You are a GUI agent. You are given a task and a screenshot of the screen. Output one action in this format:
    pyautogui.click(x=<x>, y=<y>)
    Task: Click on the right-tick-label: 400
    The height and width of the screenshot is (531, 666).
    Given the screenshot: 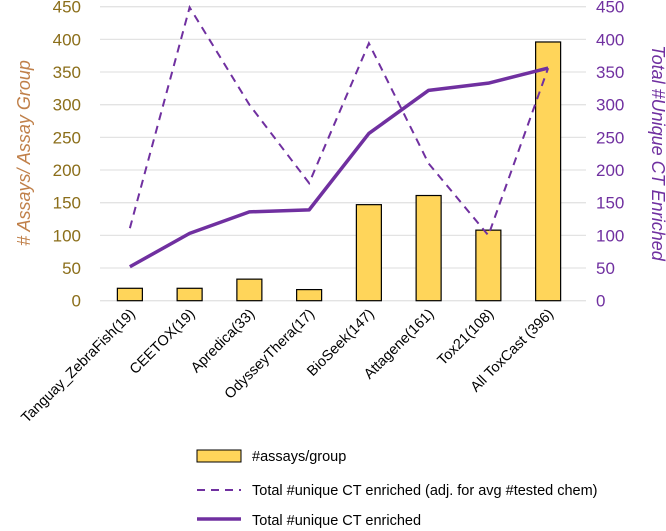 What is the action you would take?
    pyautogui.click(x=610, y=39)
    